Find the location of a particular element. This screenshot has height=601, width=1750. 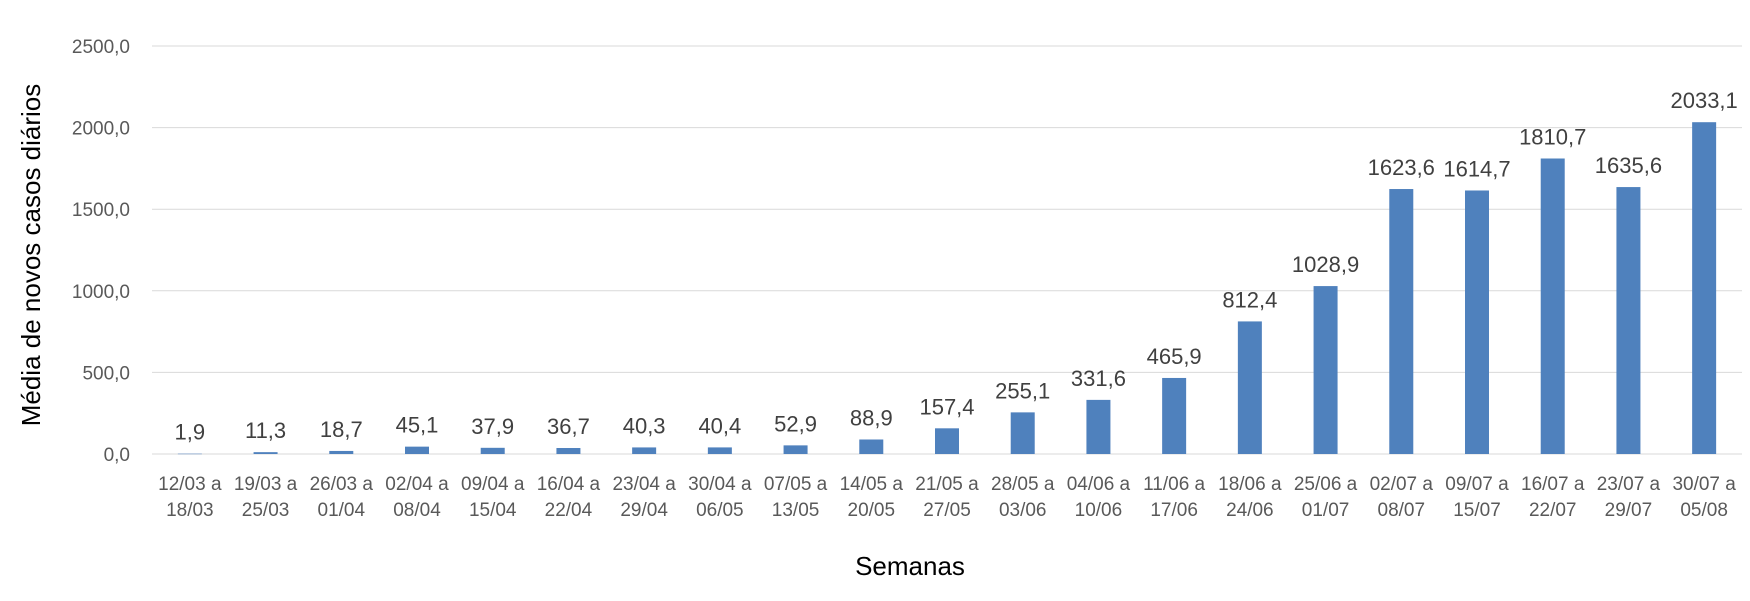

x-tick-label: 14/05 a 20/05 is located at coordinates (872, 497).